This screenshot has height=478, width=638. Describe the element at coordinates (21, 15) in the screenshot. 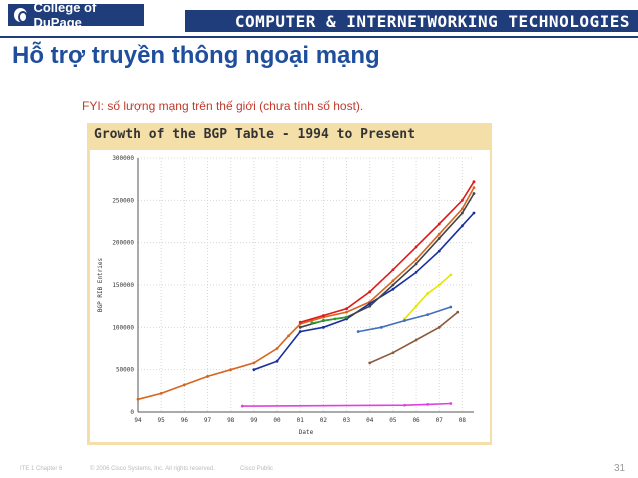

I see `college-logo-icon` at that location.